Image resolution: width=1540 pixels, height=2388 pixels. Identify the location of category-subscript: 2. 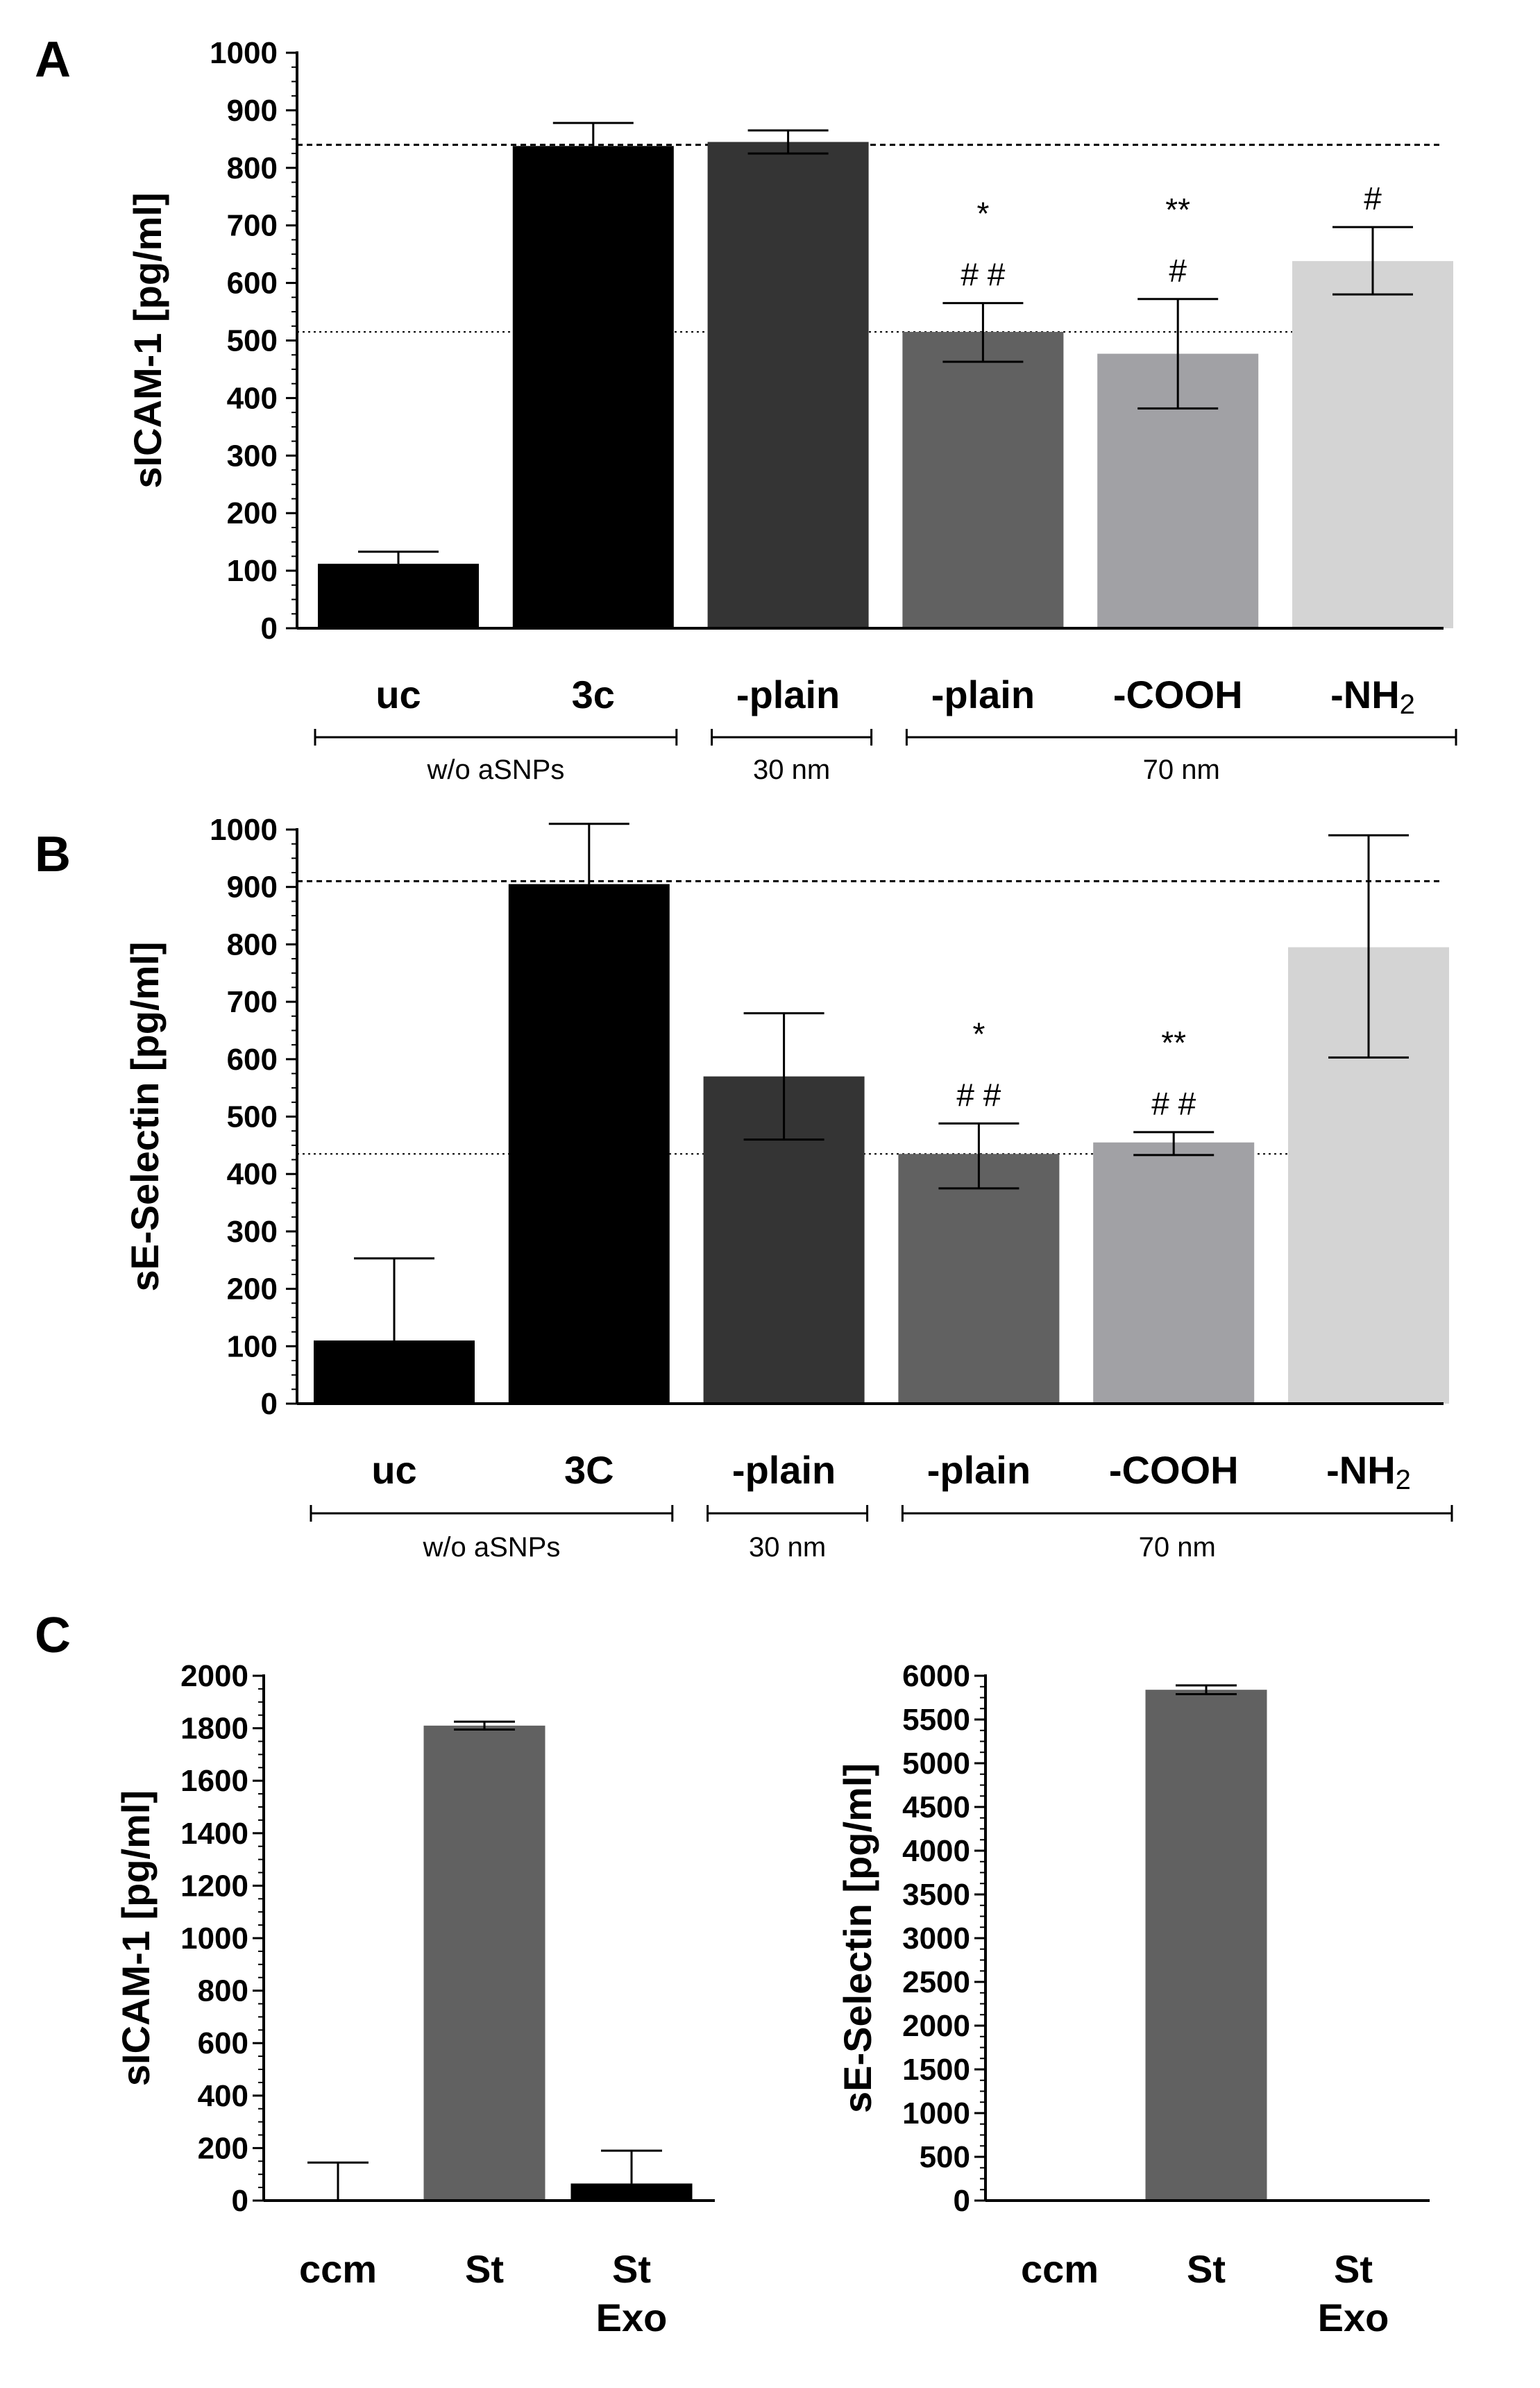
(1403, 1480).